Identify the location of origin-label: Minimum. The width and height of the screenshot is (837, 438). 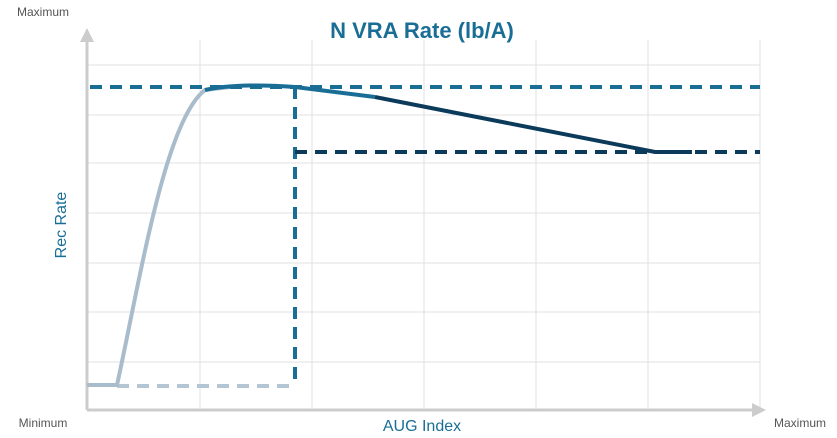
(43, 423).